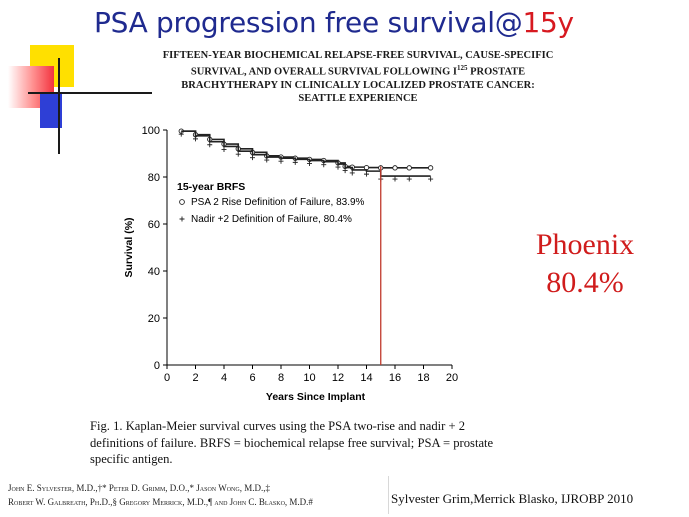 Image resolution: width=689 pixels, height=517 pixels. I want to click on phoenix-callout: Phoenix 80.4%, so click(585, 264).